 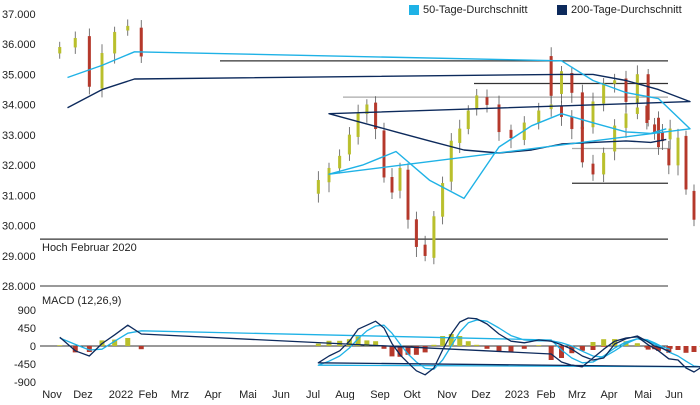 What do you see at coordinates (19, 75) in the screenshot?
I see `price-y-tick-label: 35.000` at bounding box center [19, 75].